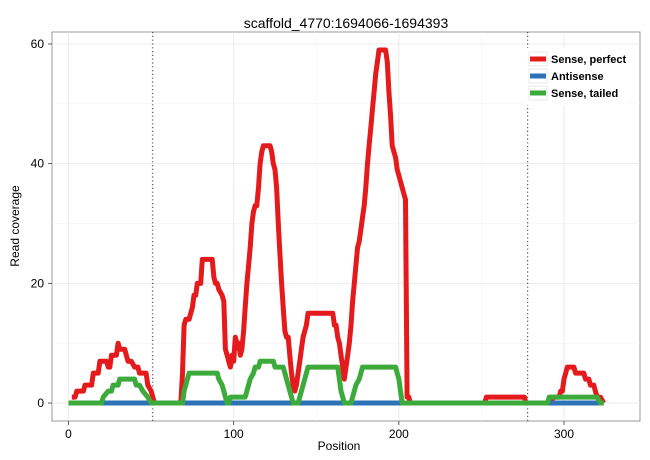 The width and height of the screenshot is (650, 460). I want to click on x-tick-label: 0, so click(68, 434).